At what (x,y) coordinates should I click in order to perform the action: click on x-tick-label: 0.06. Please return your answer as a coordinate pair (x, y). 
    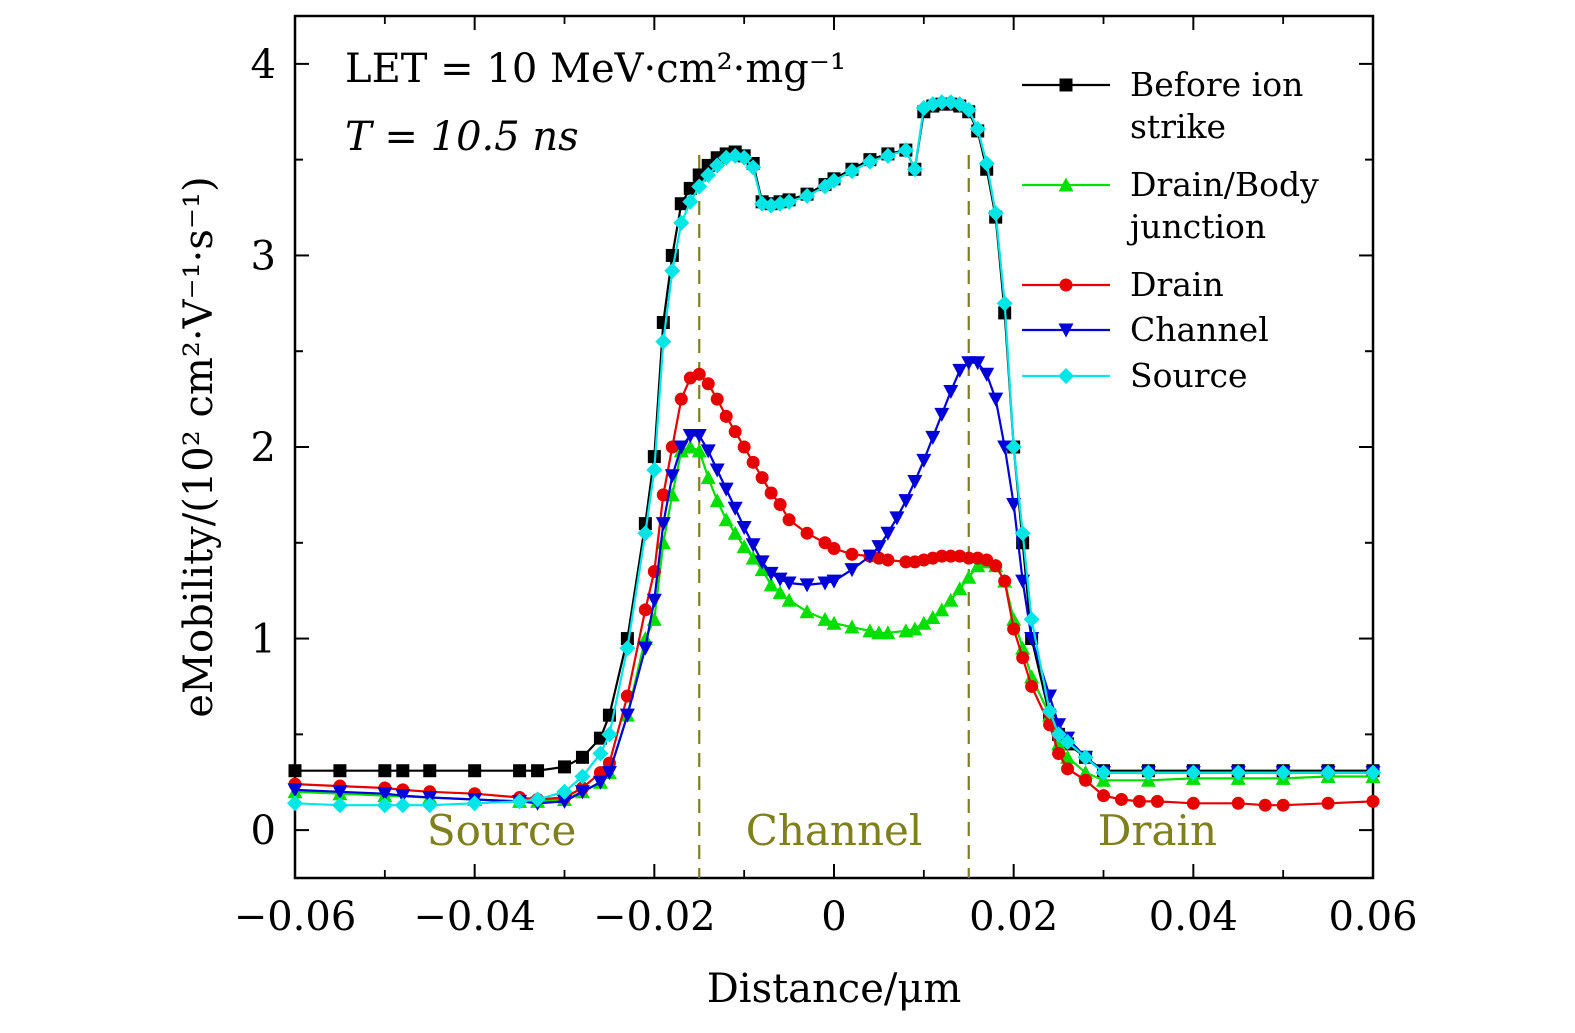
    Looking at the image, I should click on (1372, 917).